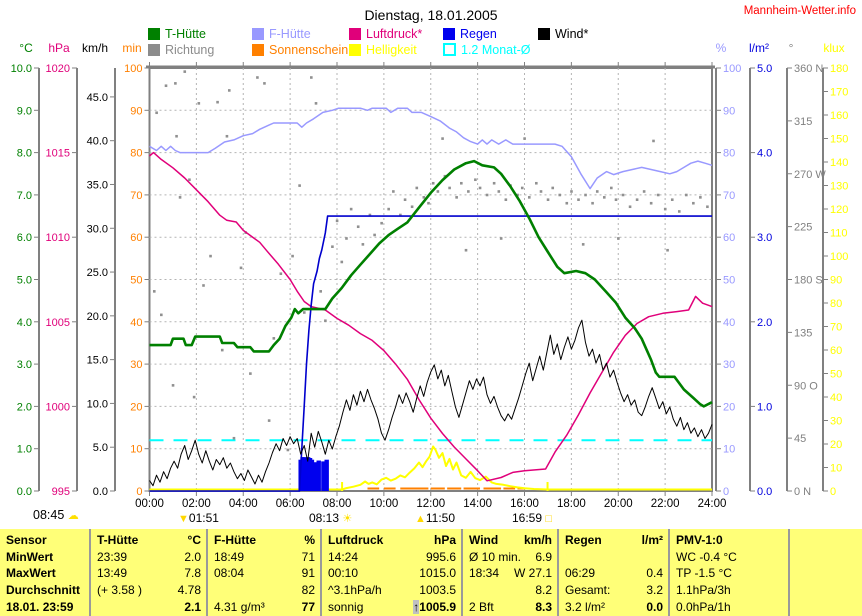  What do you see at coordinates (263, 572) in the screenshot?
I see `table-col-f-h-tte: F-Hütte% 18:49 71 08:04 91 82 4.31 g/m³ 77` at bounding box center [263, 572].